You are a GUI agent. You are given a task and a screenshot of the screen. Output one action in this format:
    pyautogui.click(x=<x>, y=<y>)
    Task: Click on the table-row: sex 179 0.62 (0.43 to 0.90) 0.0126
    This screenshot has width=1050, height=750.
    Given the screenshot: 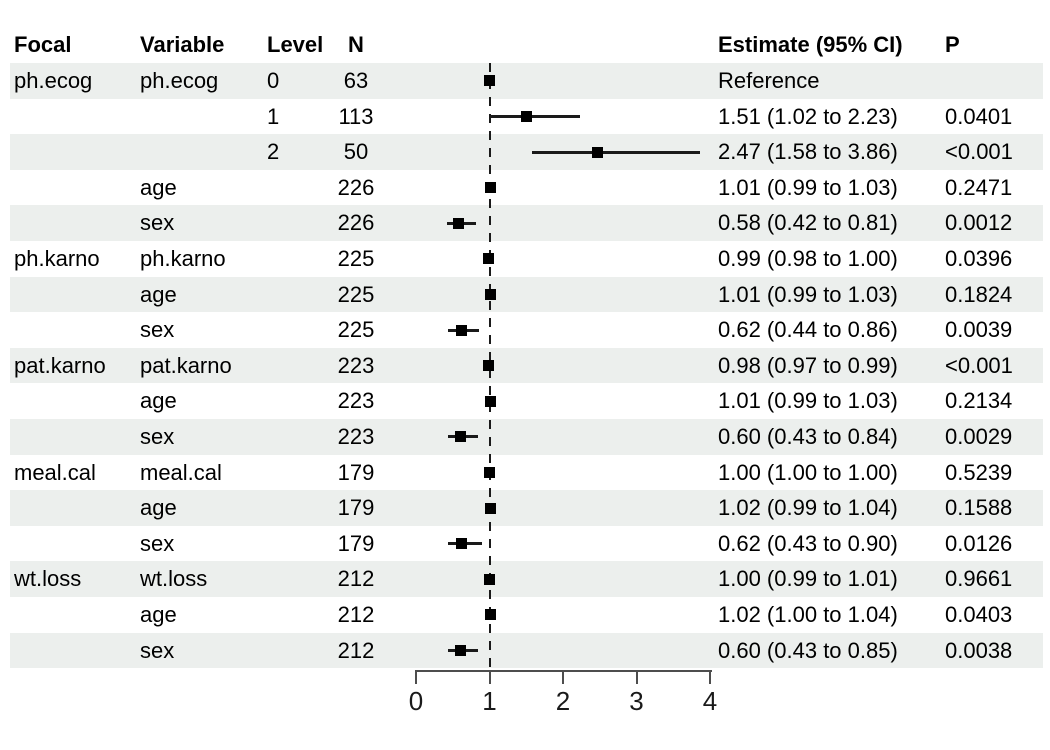 What is the action you would take?
    pyautogui.click(x=526, y=544)
    